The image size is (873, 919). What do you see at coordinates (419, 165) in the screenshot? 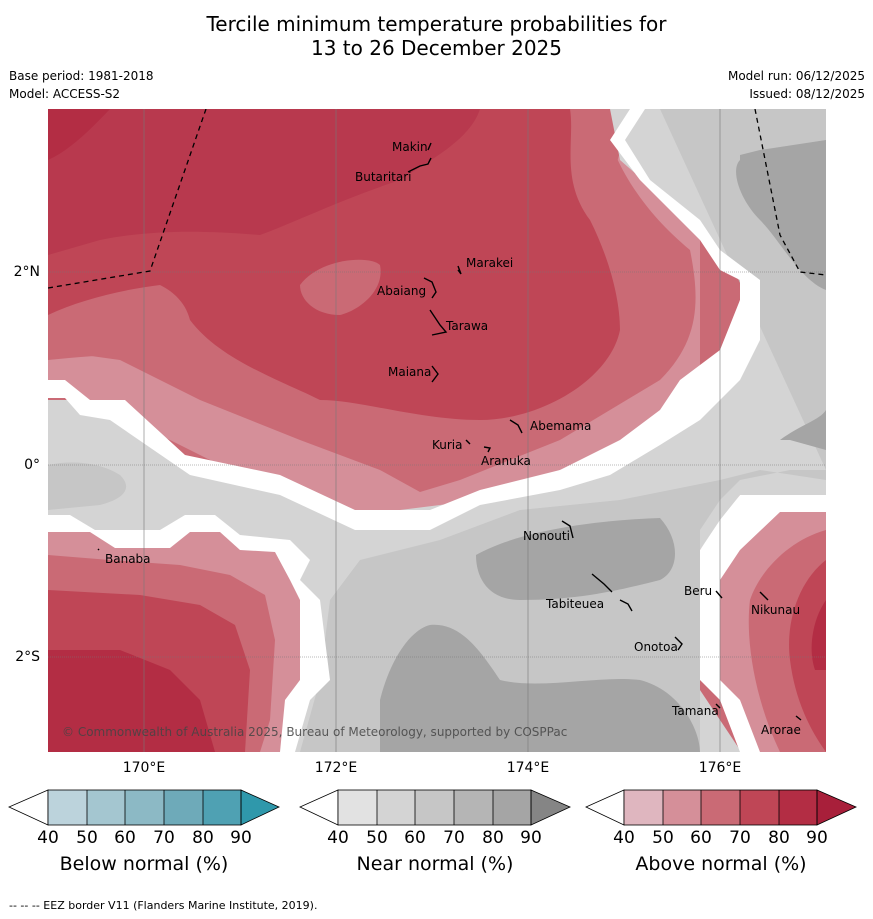
I see `island-butaritari` at bounding box center [419, 165].